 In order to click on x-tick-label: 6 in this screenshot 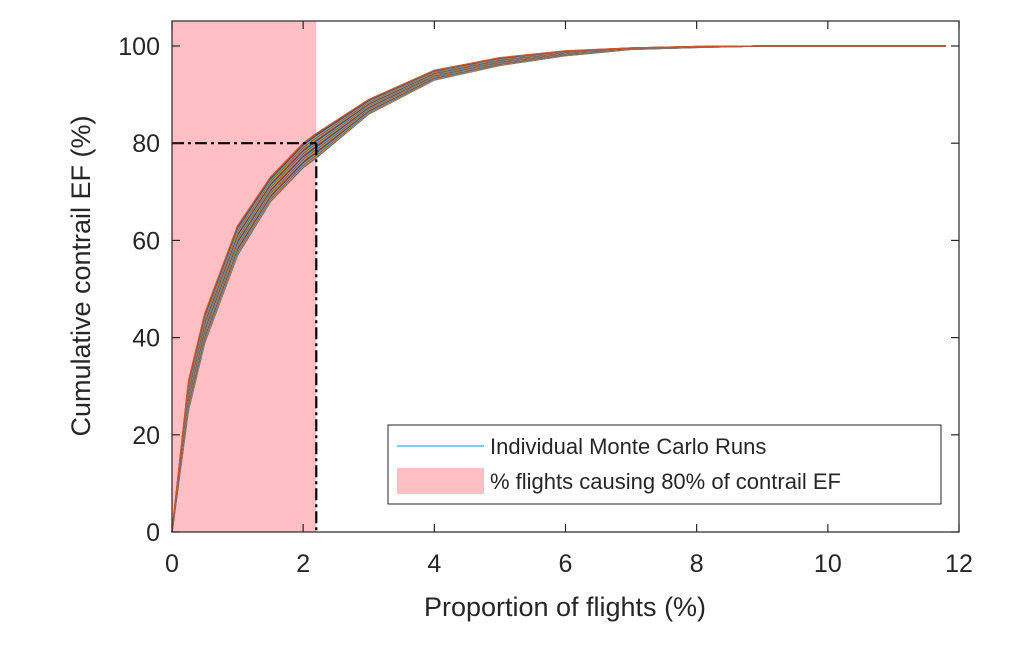, I will do `click(566, 564)`.